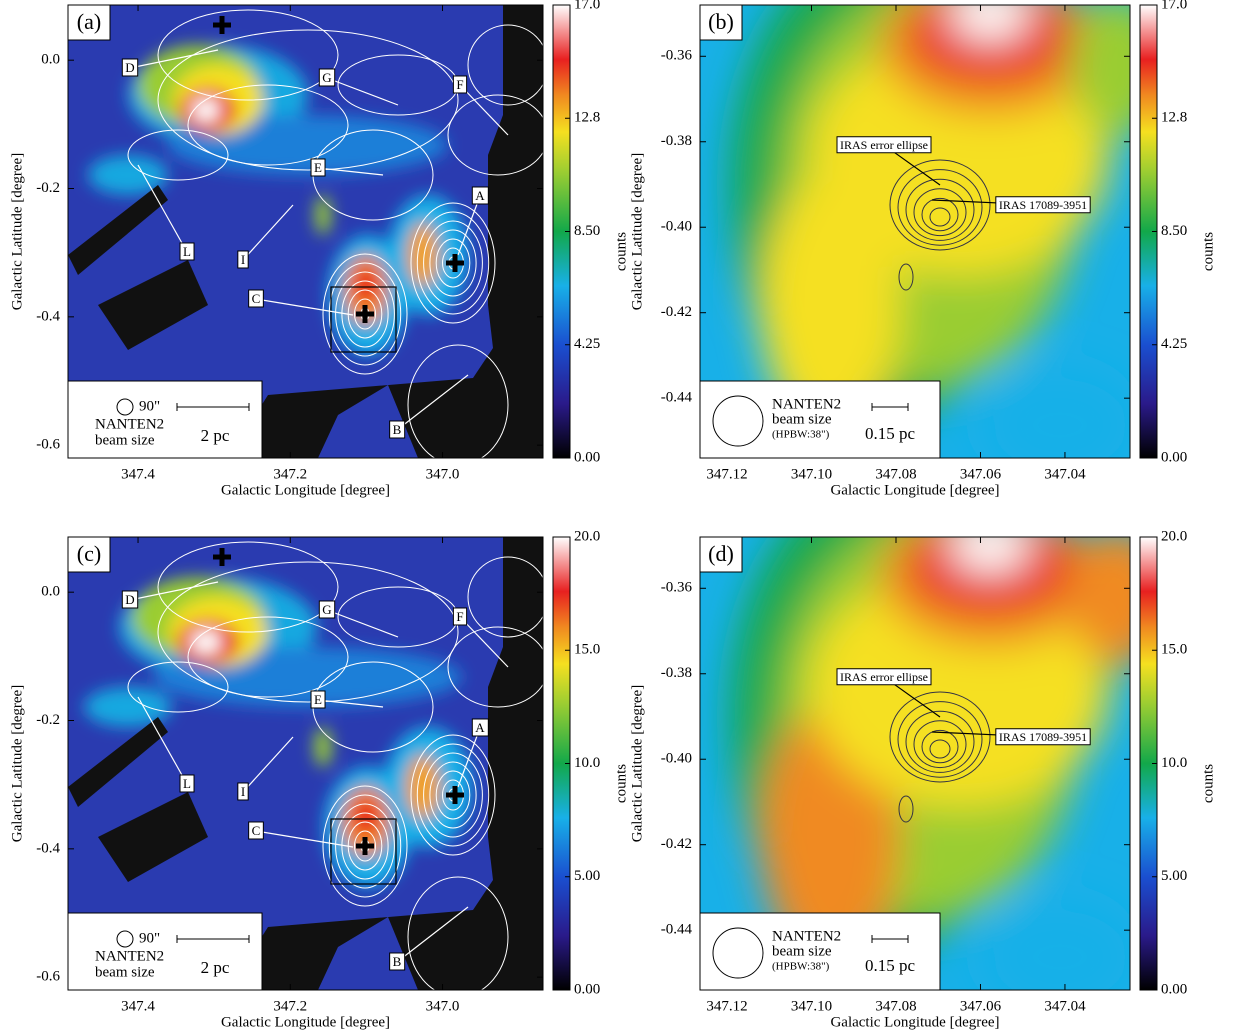 The image size is (1260, 1032). What do you see at coordinates (676, 312) in the screenshot?
I see `y-tick-label: -0.42` at bounding box center [676, 312].